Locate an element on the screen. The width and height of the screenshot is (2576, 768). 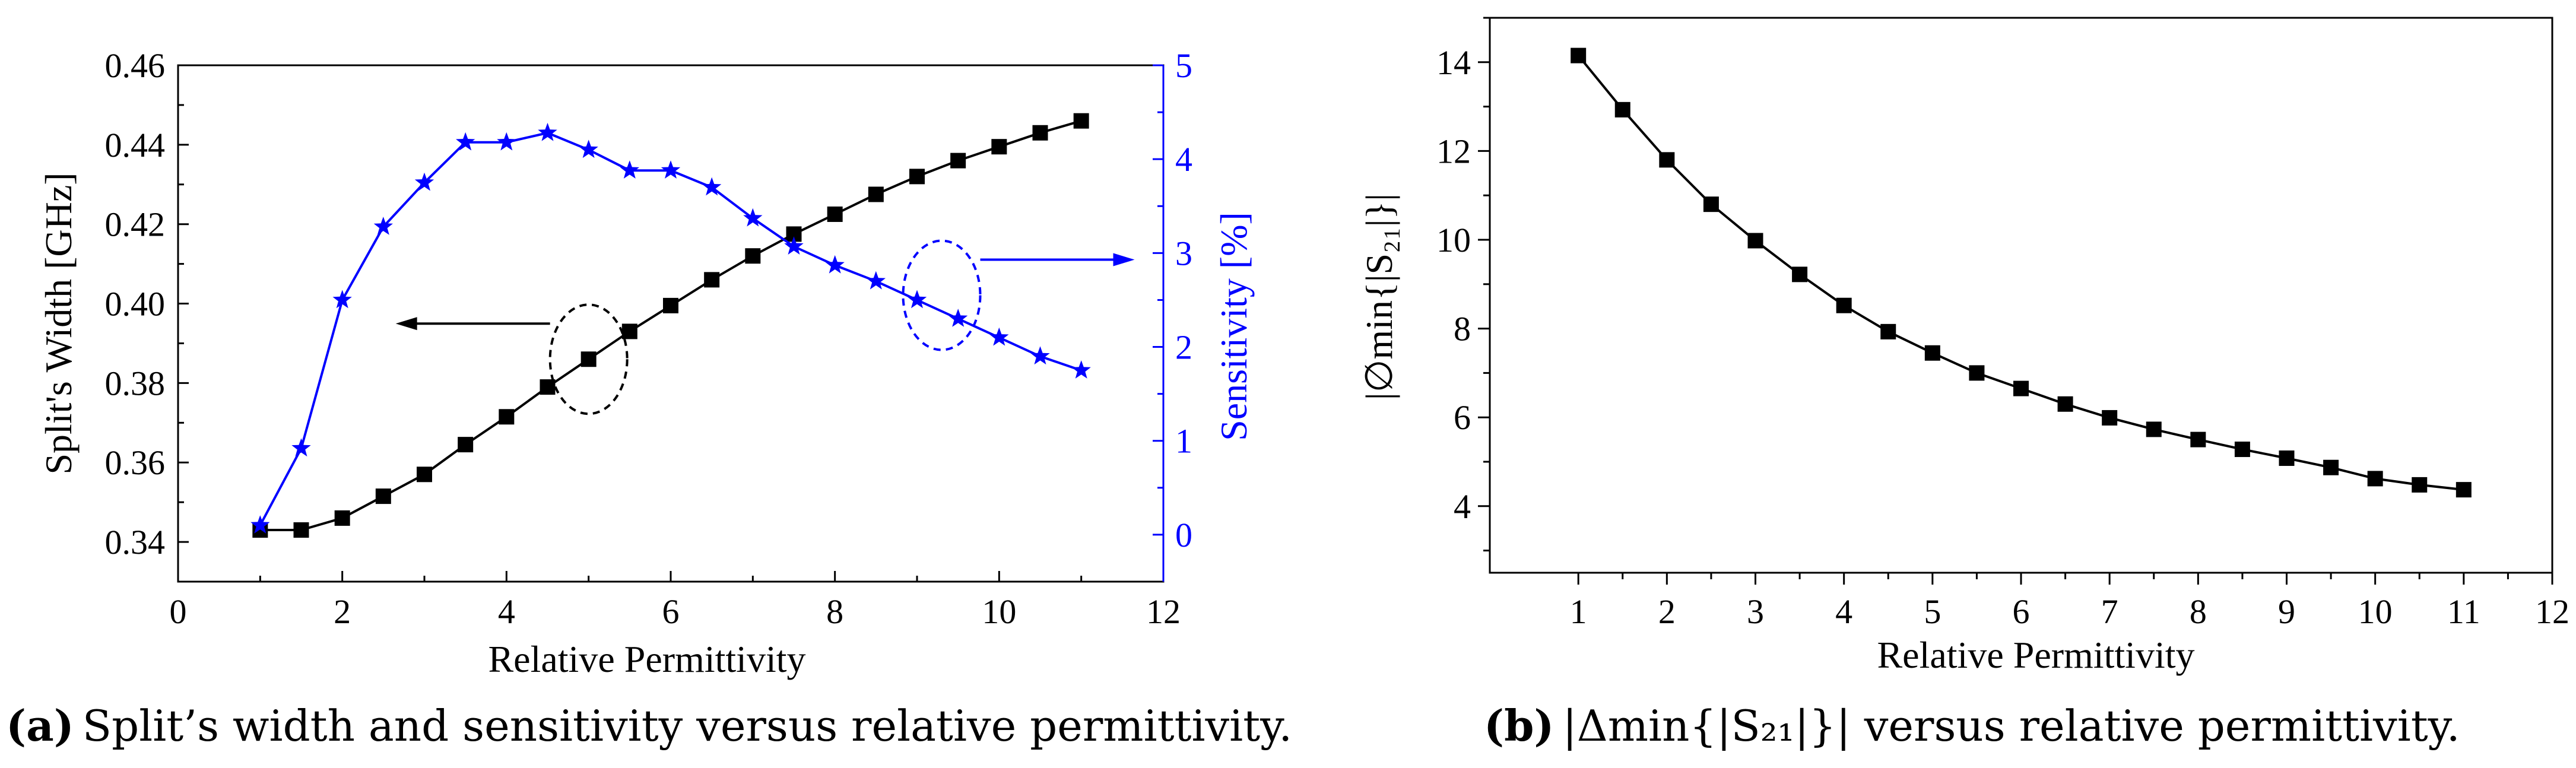
caption-b-tag: (b) is located at coordinates (1519, 725).